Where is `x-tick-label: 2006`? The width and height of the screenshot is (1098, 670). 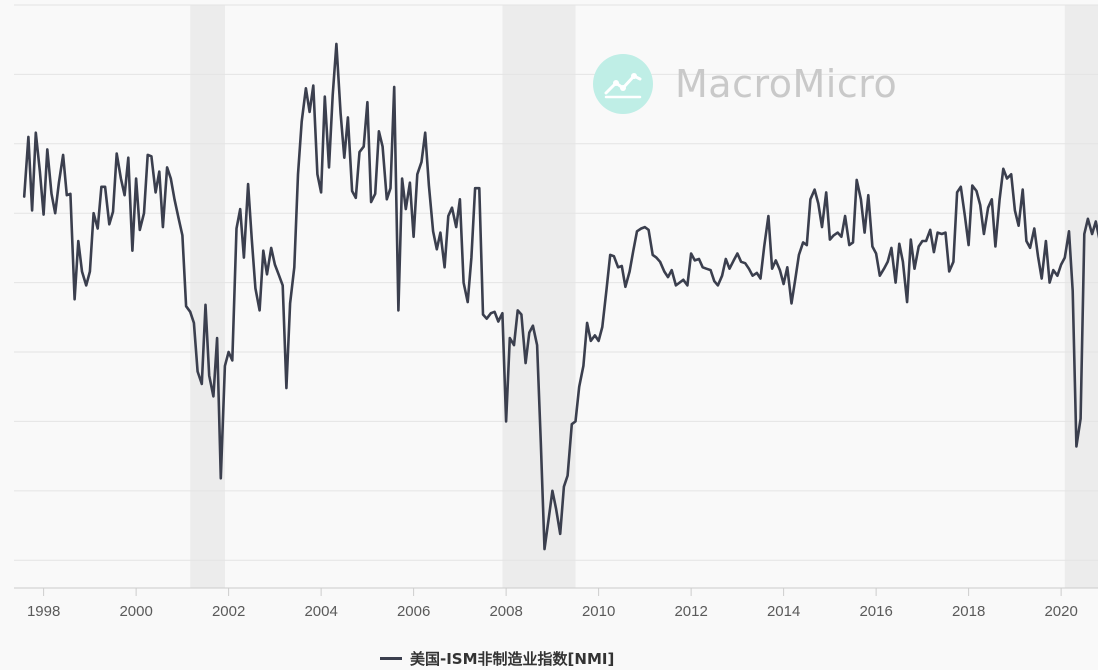
x-tick-label: 2006 is located at coordinates (413, 611).